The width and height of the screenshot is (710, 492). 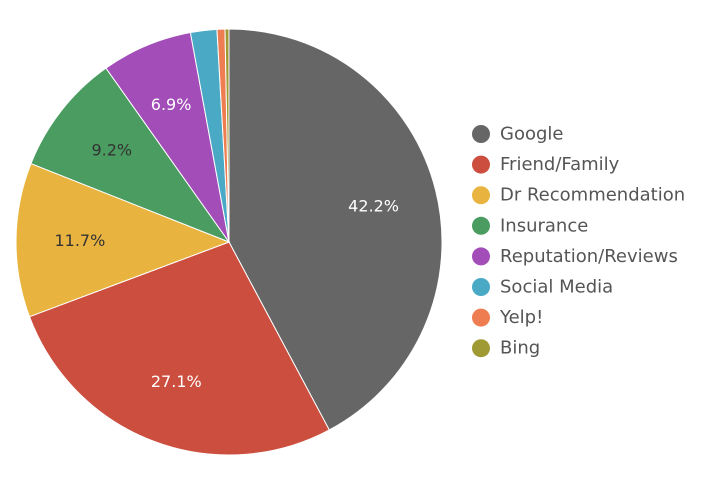 I want to click on legend-swatch-google, so click(x=481, y=134).